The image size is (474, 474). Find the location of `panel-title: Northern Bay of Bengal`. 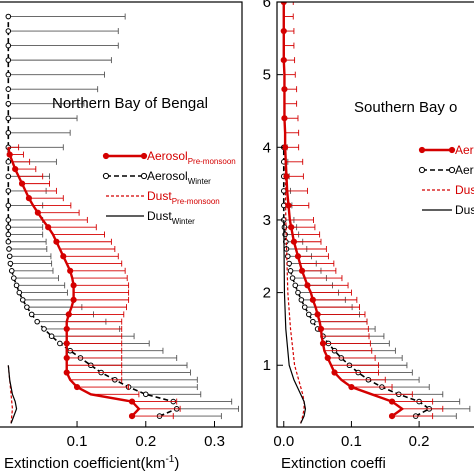

panel-title: Northern Bay of Bengal is located at coordinates (130, 103).